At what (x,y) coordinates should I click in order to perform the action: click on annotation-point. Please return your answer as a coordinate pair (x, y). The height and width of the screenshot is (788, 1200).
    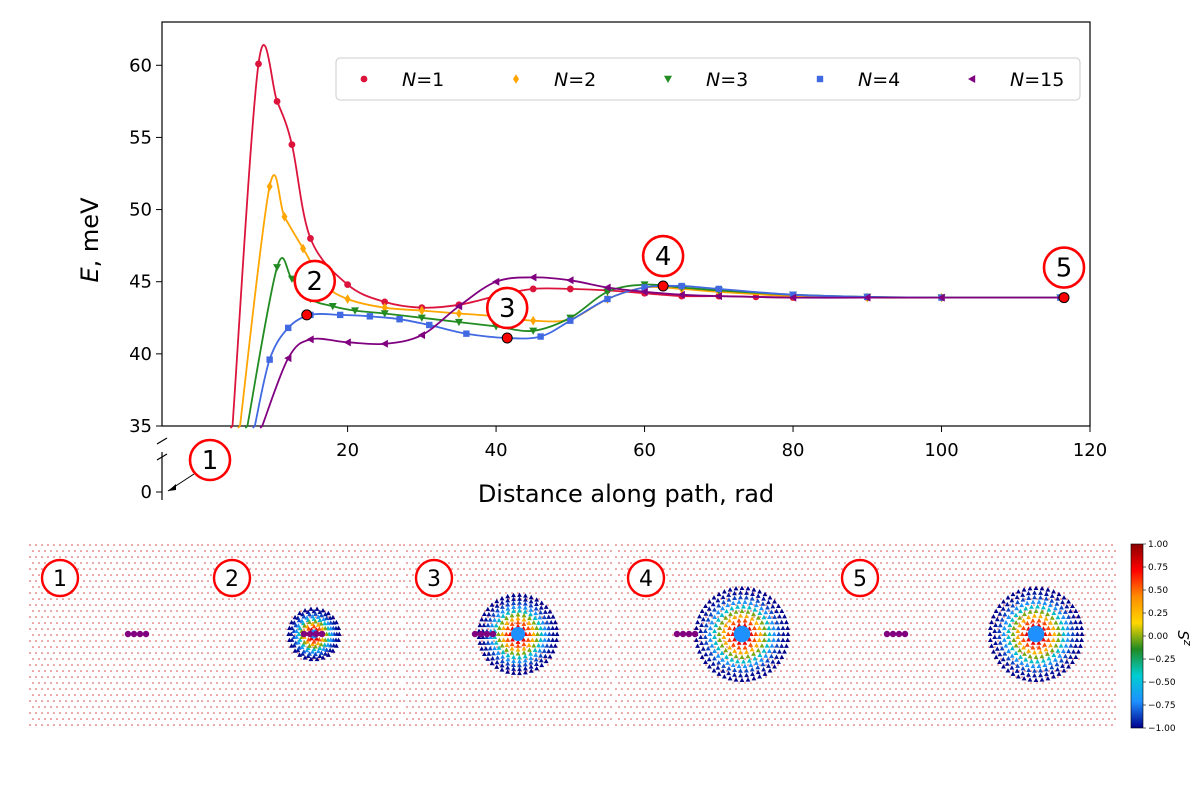
    Looking at the image, I should click on (663, 286).